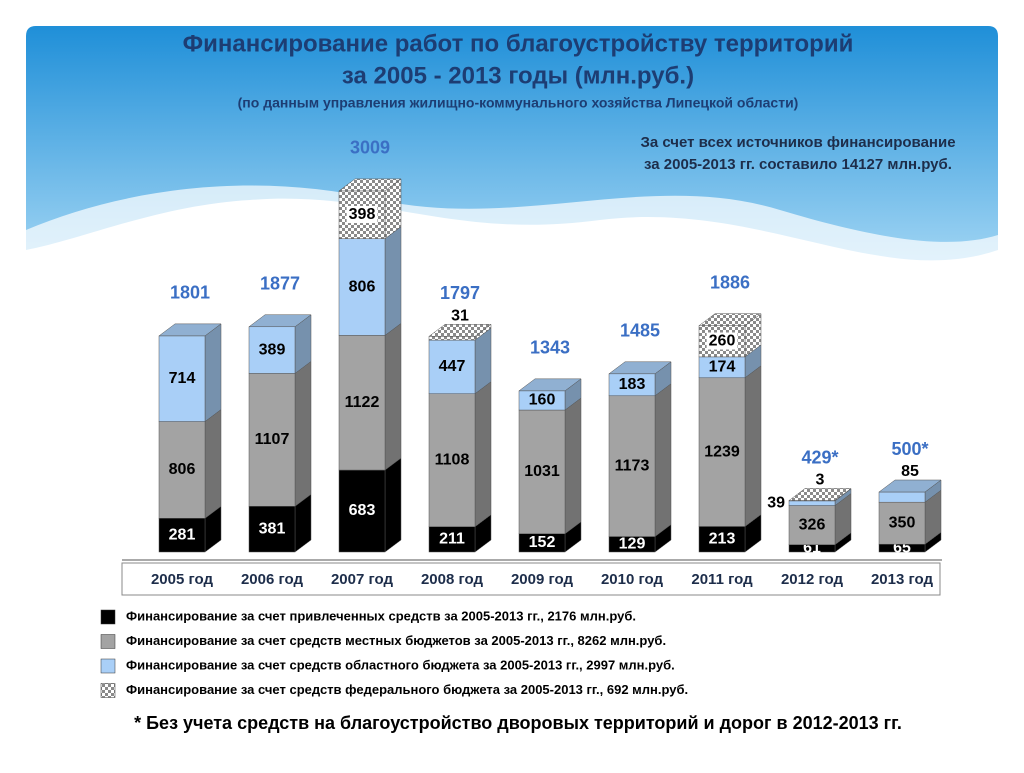  What do you see at coordinates (632, 465) in the screenshot?
I see `data-label: 1173` at bounding box center [632, 465].